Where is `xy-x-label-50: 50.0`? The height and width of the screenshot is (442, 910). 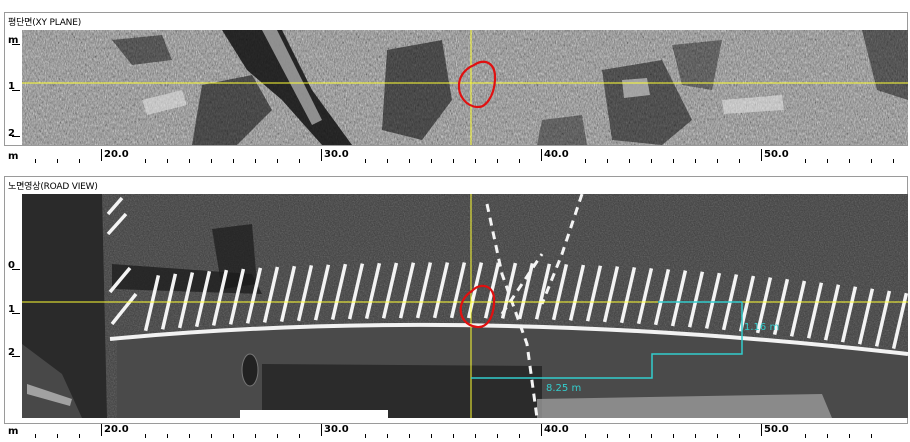 xy-x-label-50: 50.0 is located at coordinates (776, 154).